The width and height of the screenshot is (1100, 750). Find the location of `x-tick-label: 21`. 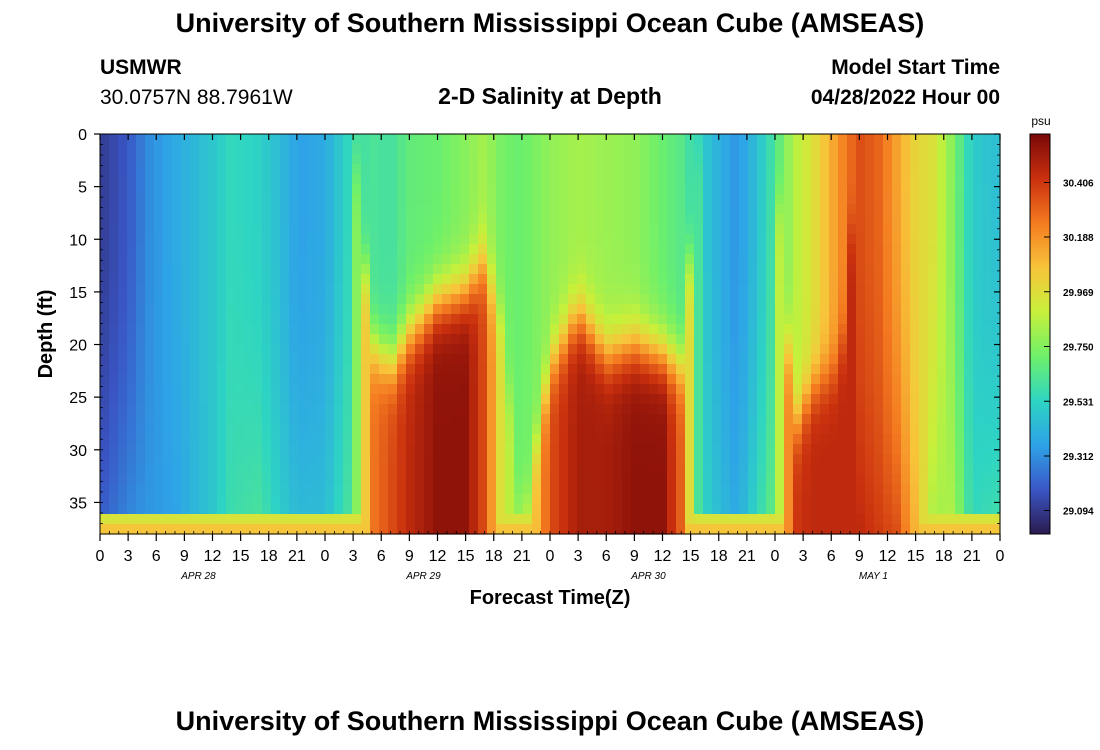

x-tick-label: 21 is located at coordinates (747, 556).